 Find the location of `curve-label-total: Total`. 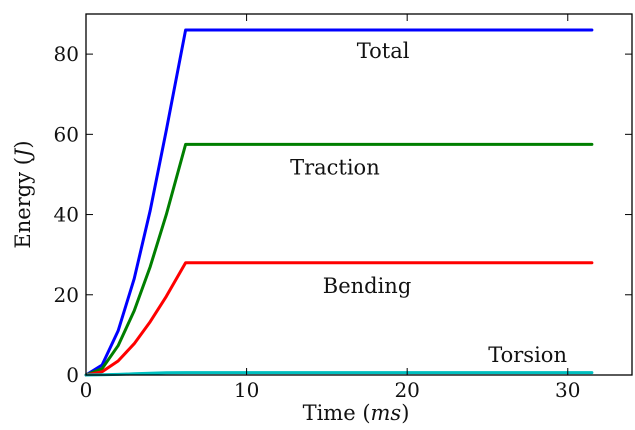

curve-label-total: Total is located at coordinates (383, 51).